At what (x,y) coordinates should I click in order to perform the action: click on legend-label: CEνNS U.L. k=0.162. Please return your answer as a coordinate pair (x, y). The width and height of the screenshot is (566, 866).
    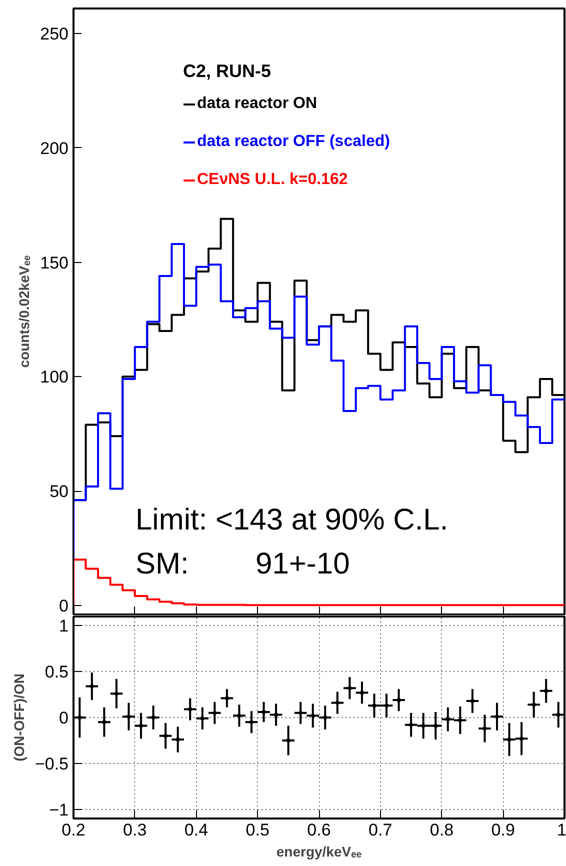
    Looking at the image, I should click on (272, 180).